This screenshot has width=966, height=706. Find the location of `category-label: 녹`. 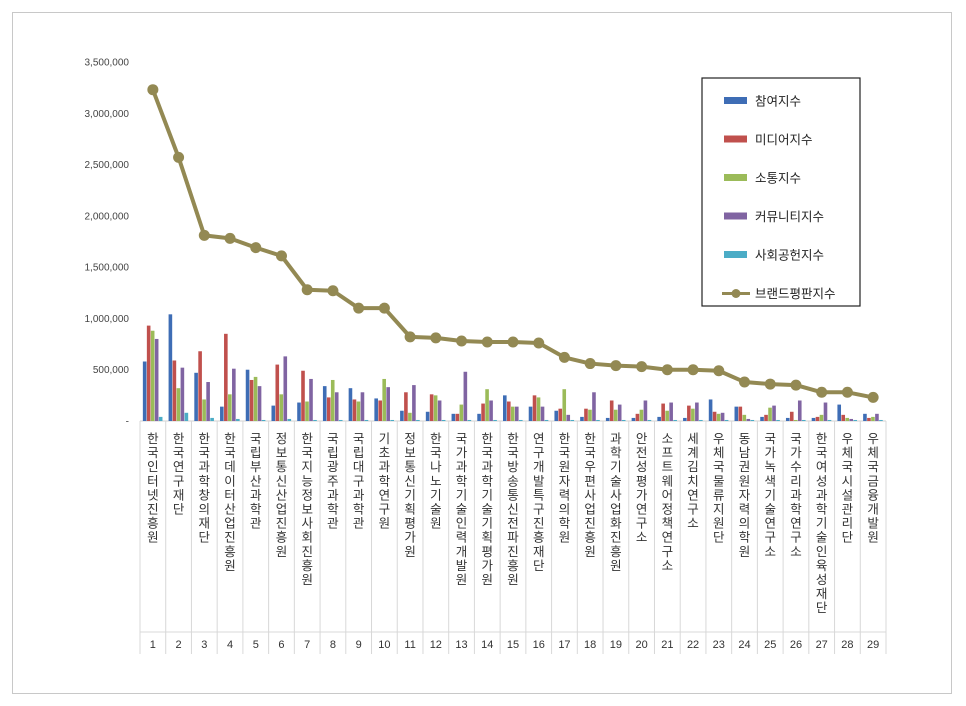

category-label: 녹 is located at coordinates (770, 466).